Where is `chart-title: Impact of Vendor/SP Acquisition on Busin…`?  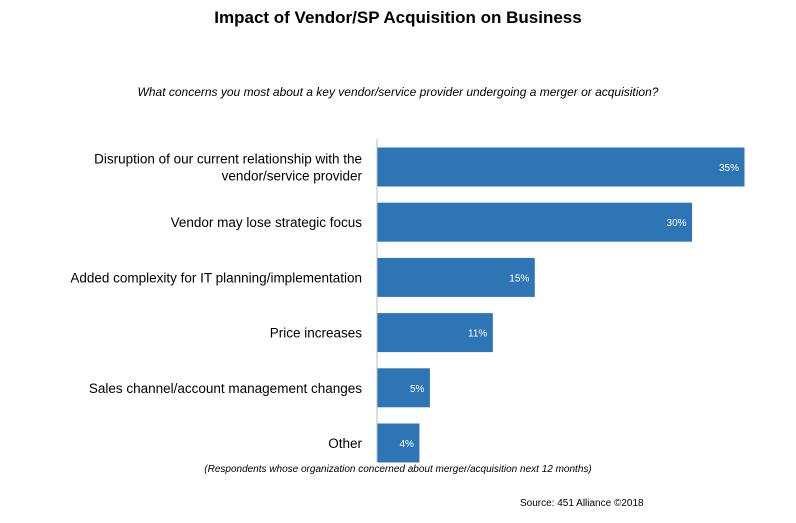
chart-title: Impact of Vendor/SP Acquisition on Busin… is located at coordinates (398, 17).